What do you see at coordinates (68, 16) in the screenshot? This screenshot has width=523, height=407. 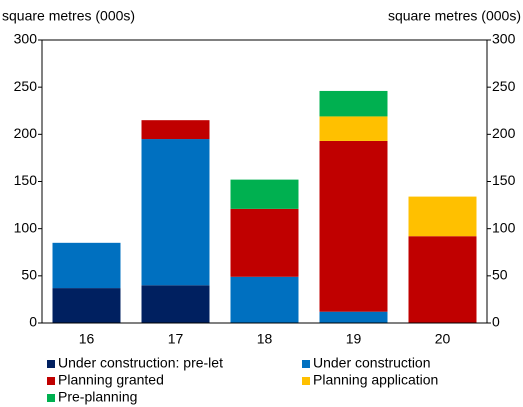 I see `y-axis-label: square metres (000s)` at bounding box center [68, 16].